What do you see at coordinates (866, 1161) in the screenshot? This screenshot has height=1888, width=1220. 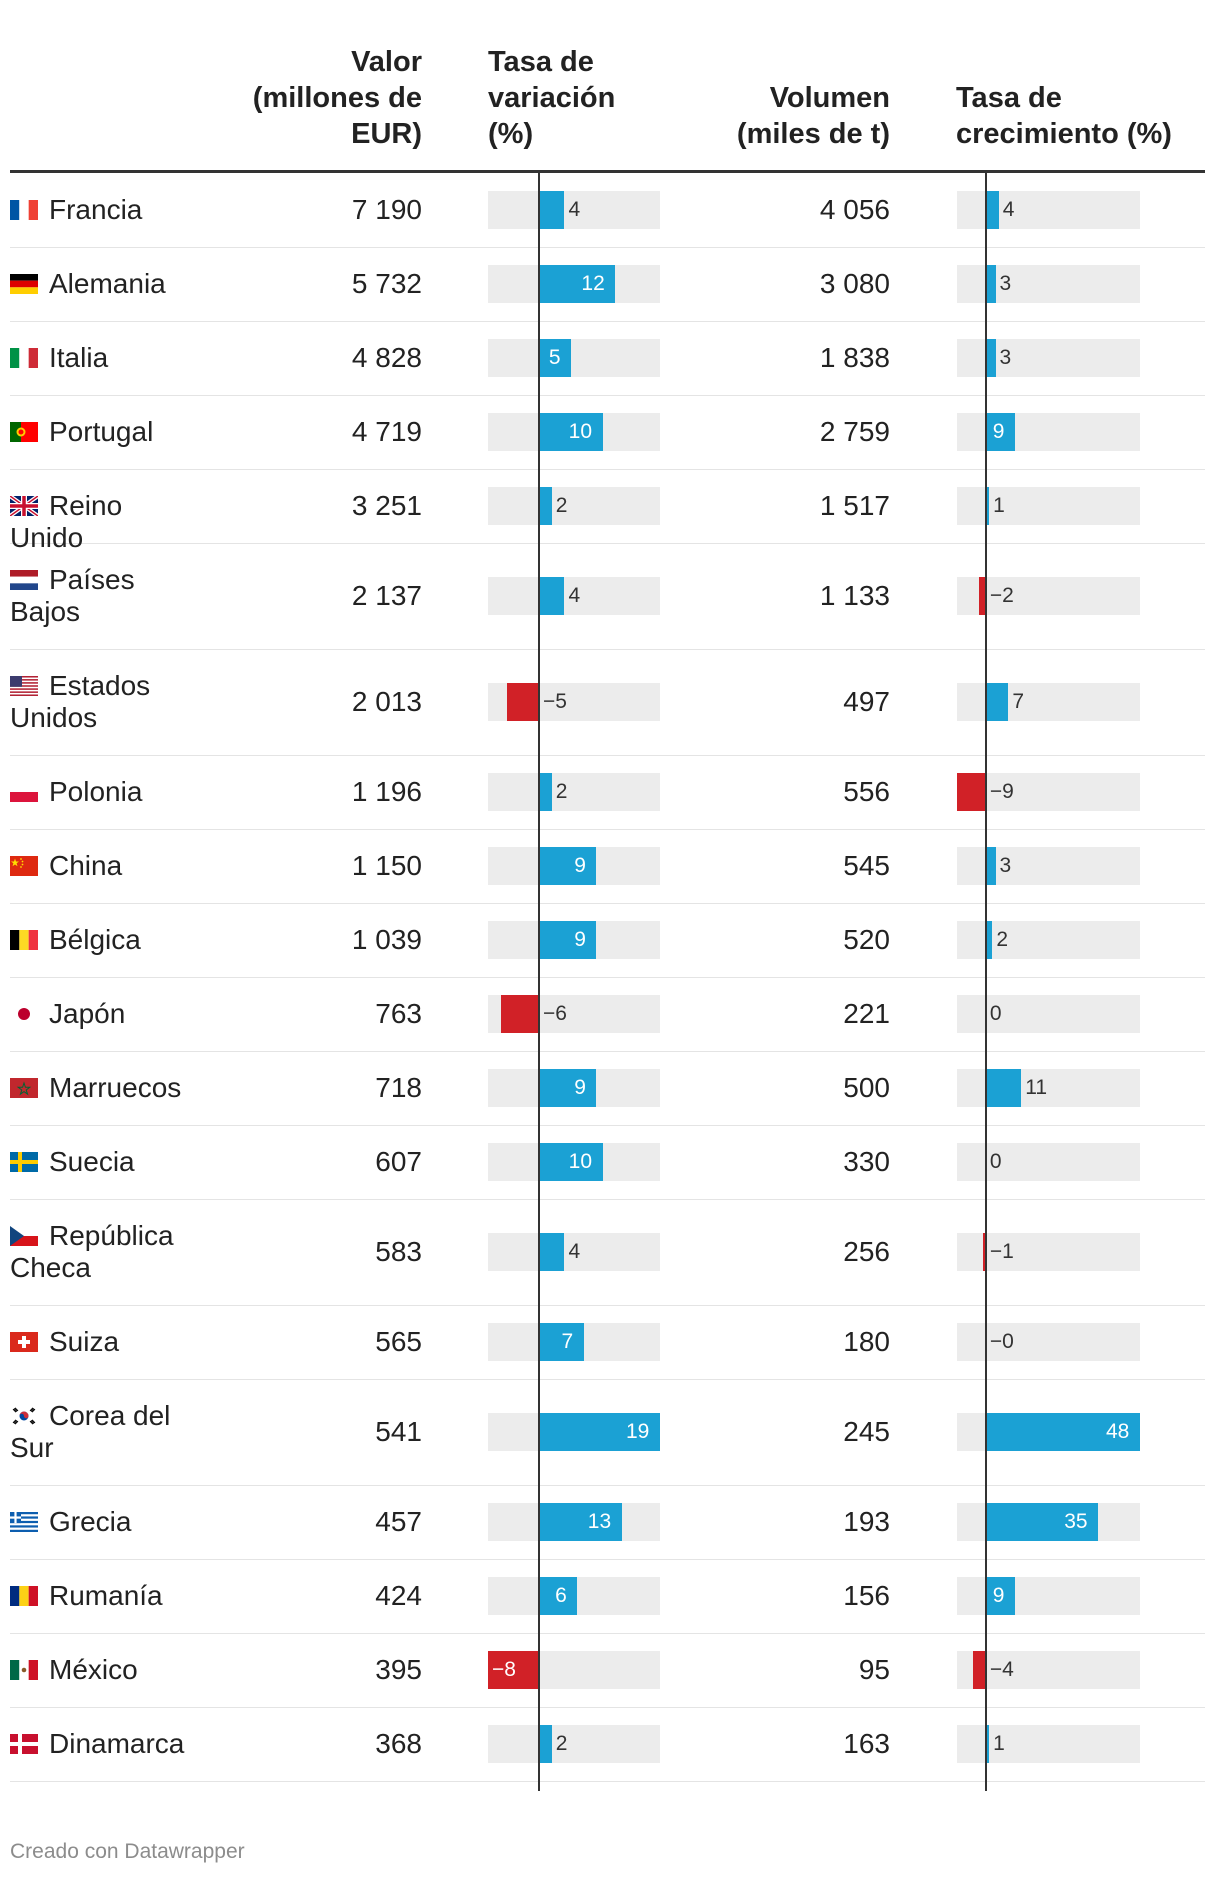 I see `volumen-value: 330` at bounding box center [866, 1161].